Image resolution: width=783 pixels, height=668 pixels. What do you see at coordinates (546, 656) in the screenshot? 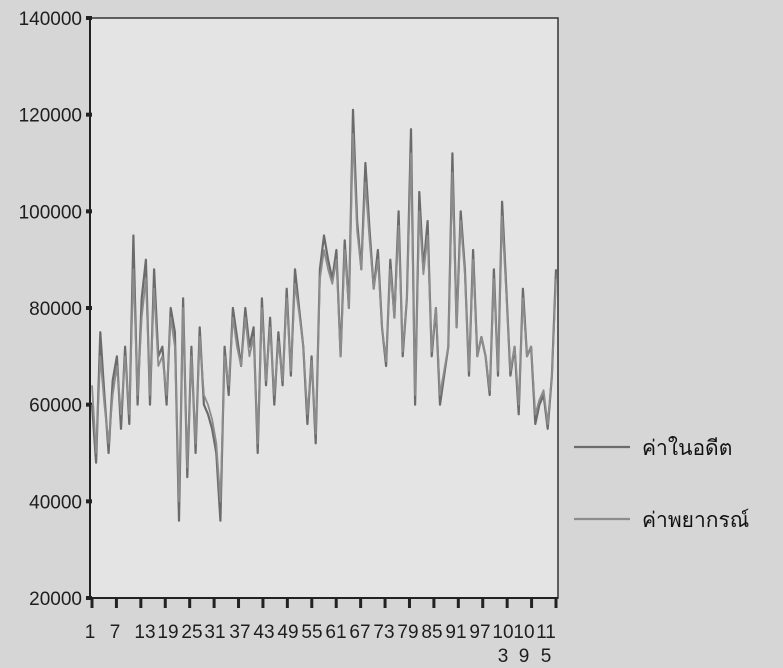
I see `x-tick-label: 5` at bounding box center [546, 656].